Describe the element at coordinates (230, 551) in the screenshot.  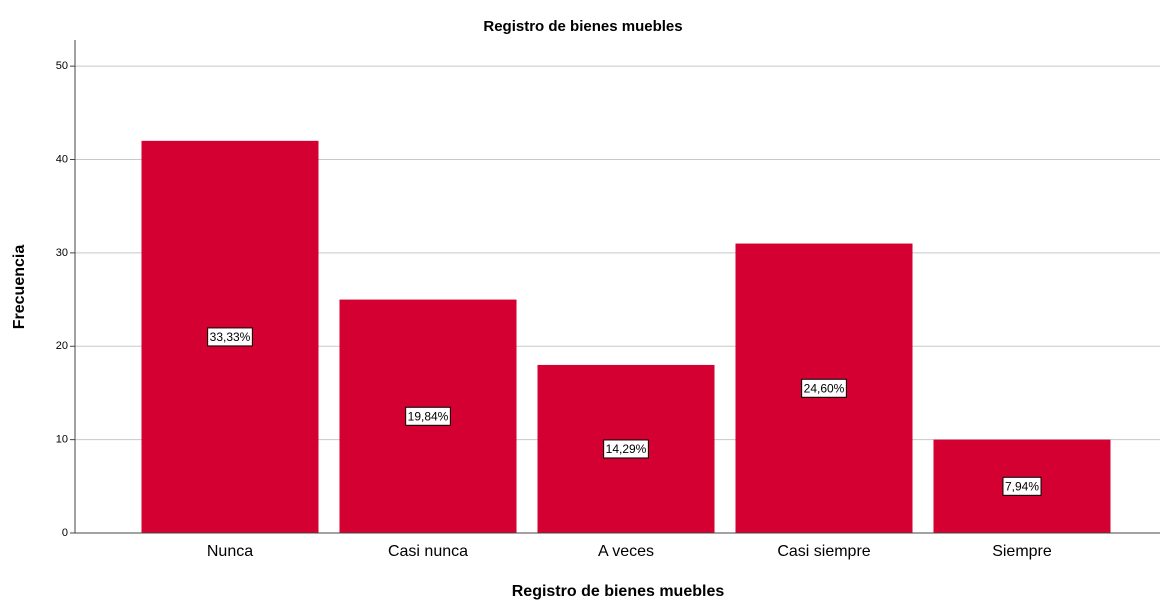
I see `x-tick-label: Nunca` at that location.